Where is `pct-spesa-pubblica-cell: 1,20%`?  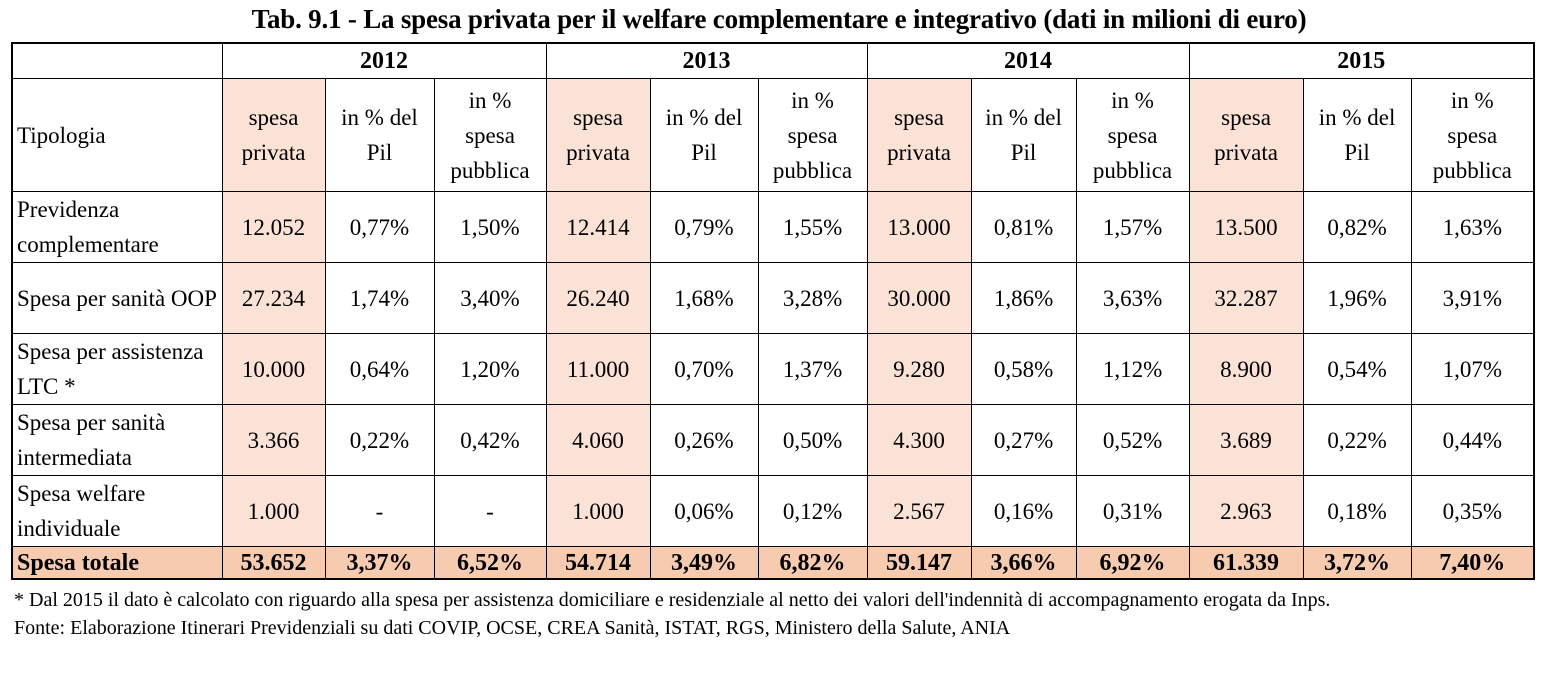
pct-spesa-pubblica-cell: 1,20% is located at coordinates (490, 369).